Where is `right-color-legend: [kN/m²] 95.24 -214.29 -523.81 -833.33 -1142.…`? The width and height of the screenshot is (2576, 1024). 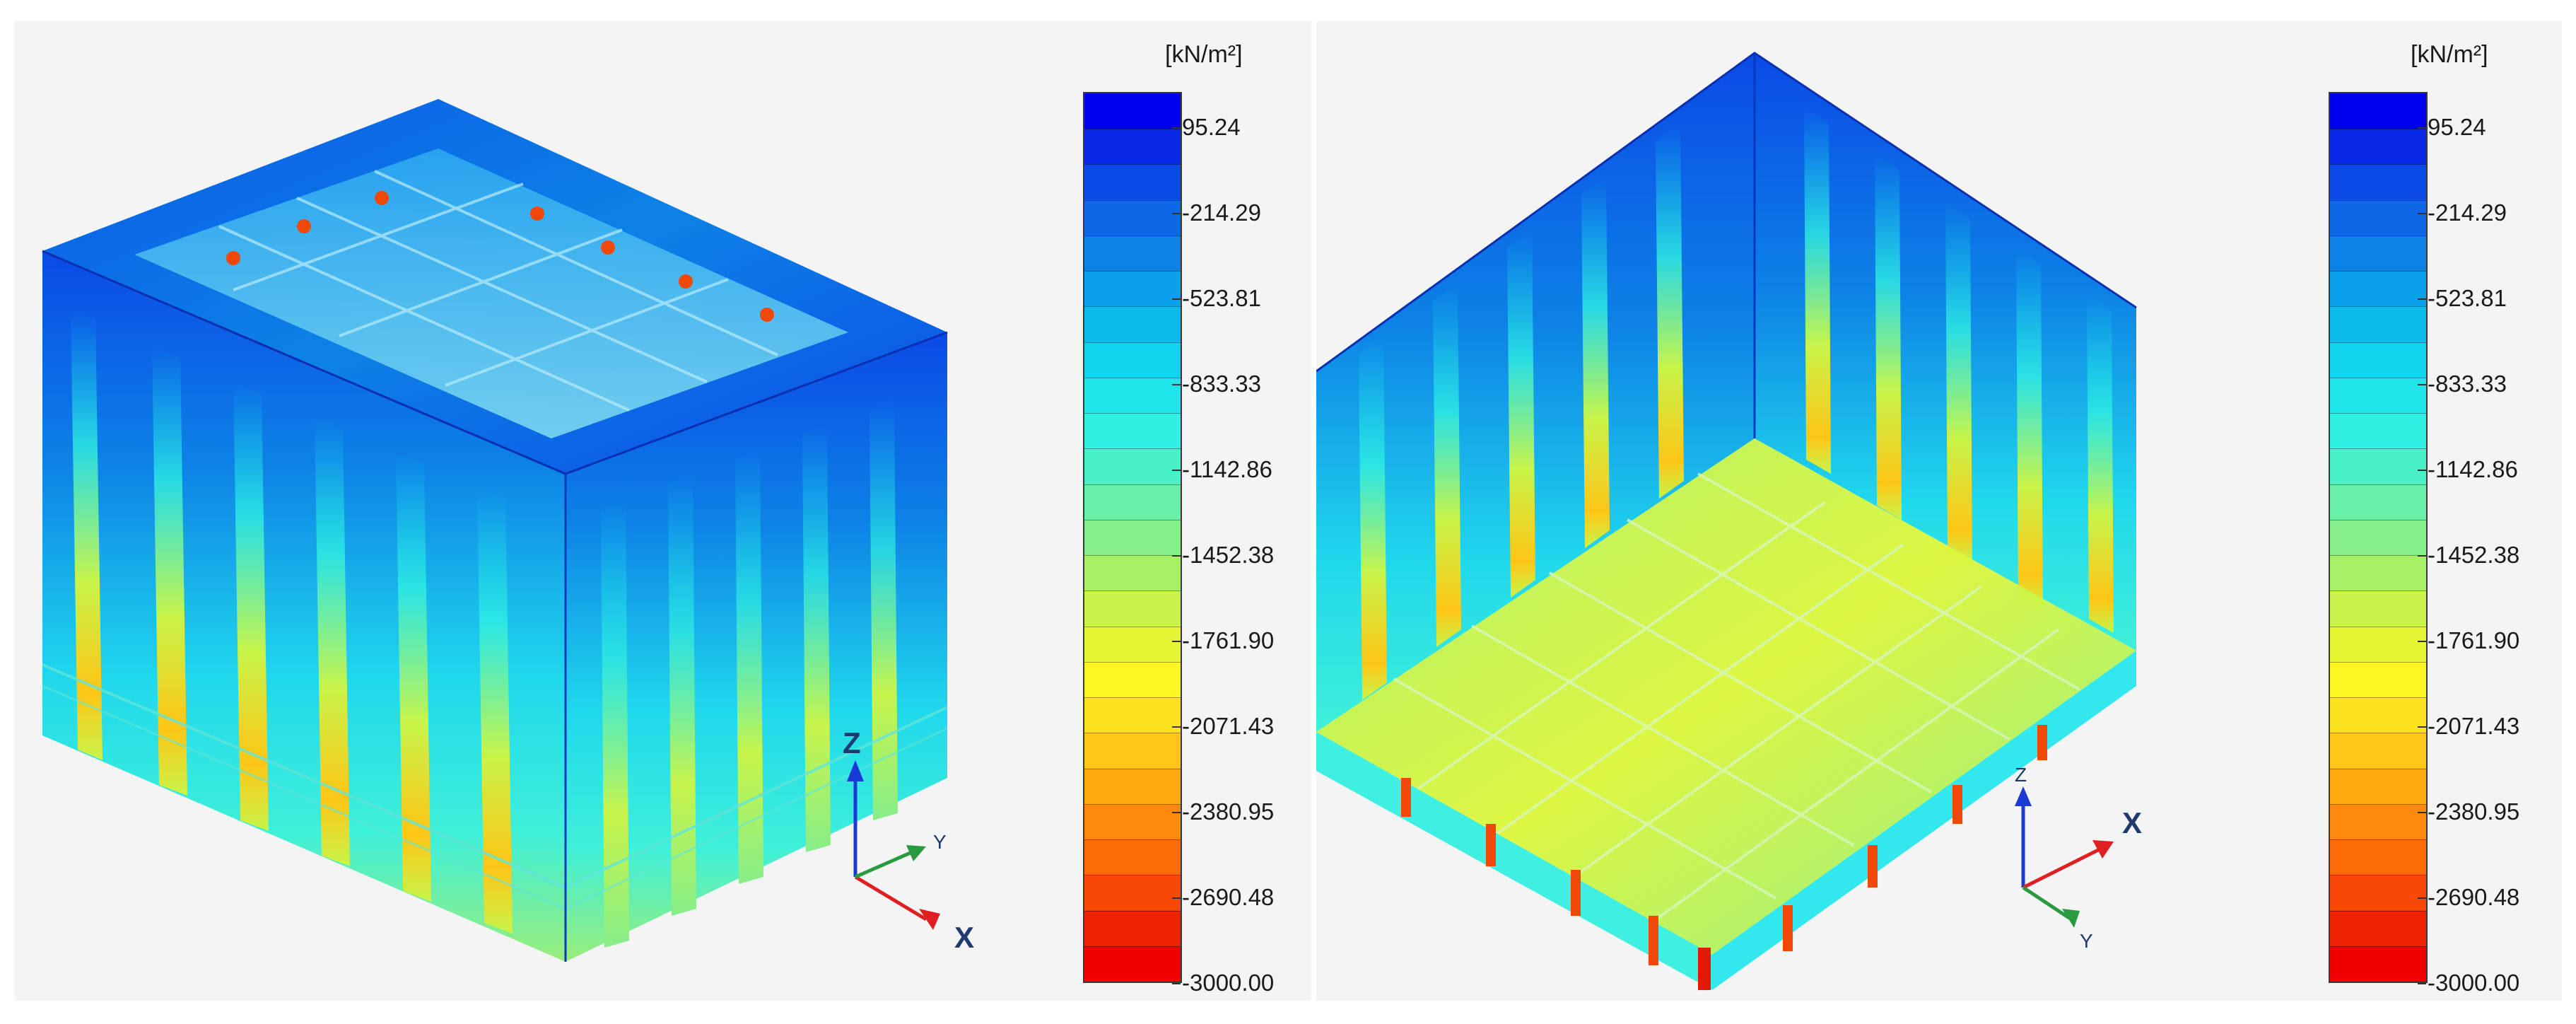 right-color-legend: [kN/m²] 95.24 -214.29 -523.81 -833.33 -1142.… is located at coordinates (2434, 511).